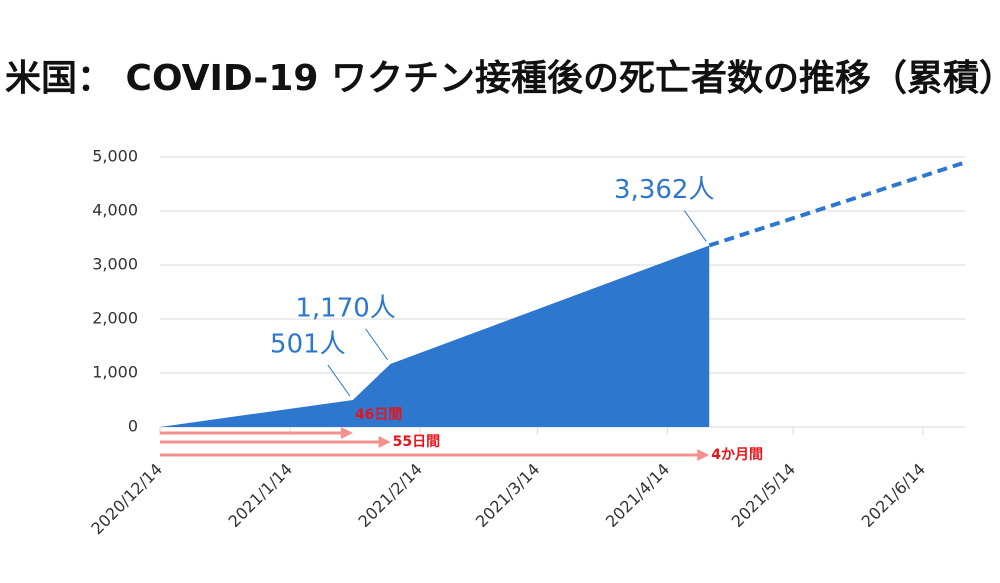 The height and width of the screenshot is (583, 1000). Describe the element at coordinates (115, 372) in the screenshot. I see `y-tick-label: 1,000` at that location.